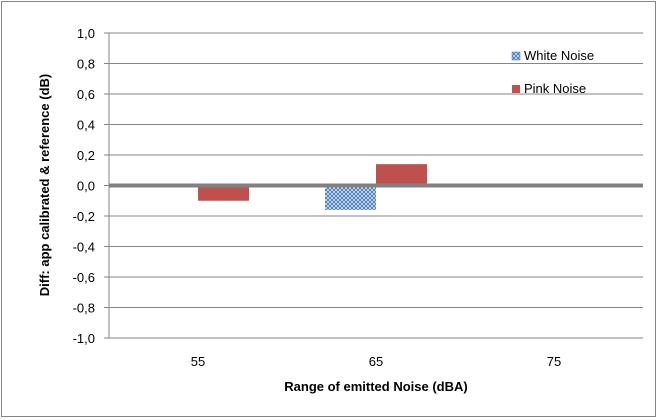  Describe the element at coordinates (84, 308) in the screenshot. I see `y-tick-label: -0,8` at that location.